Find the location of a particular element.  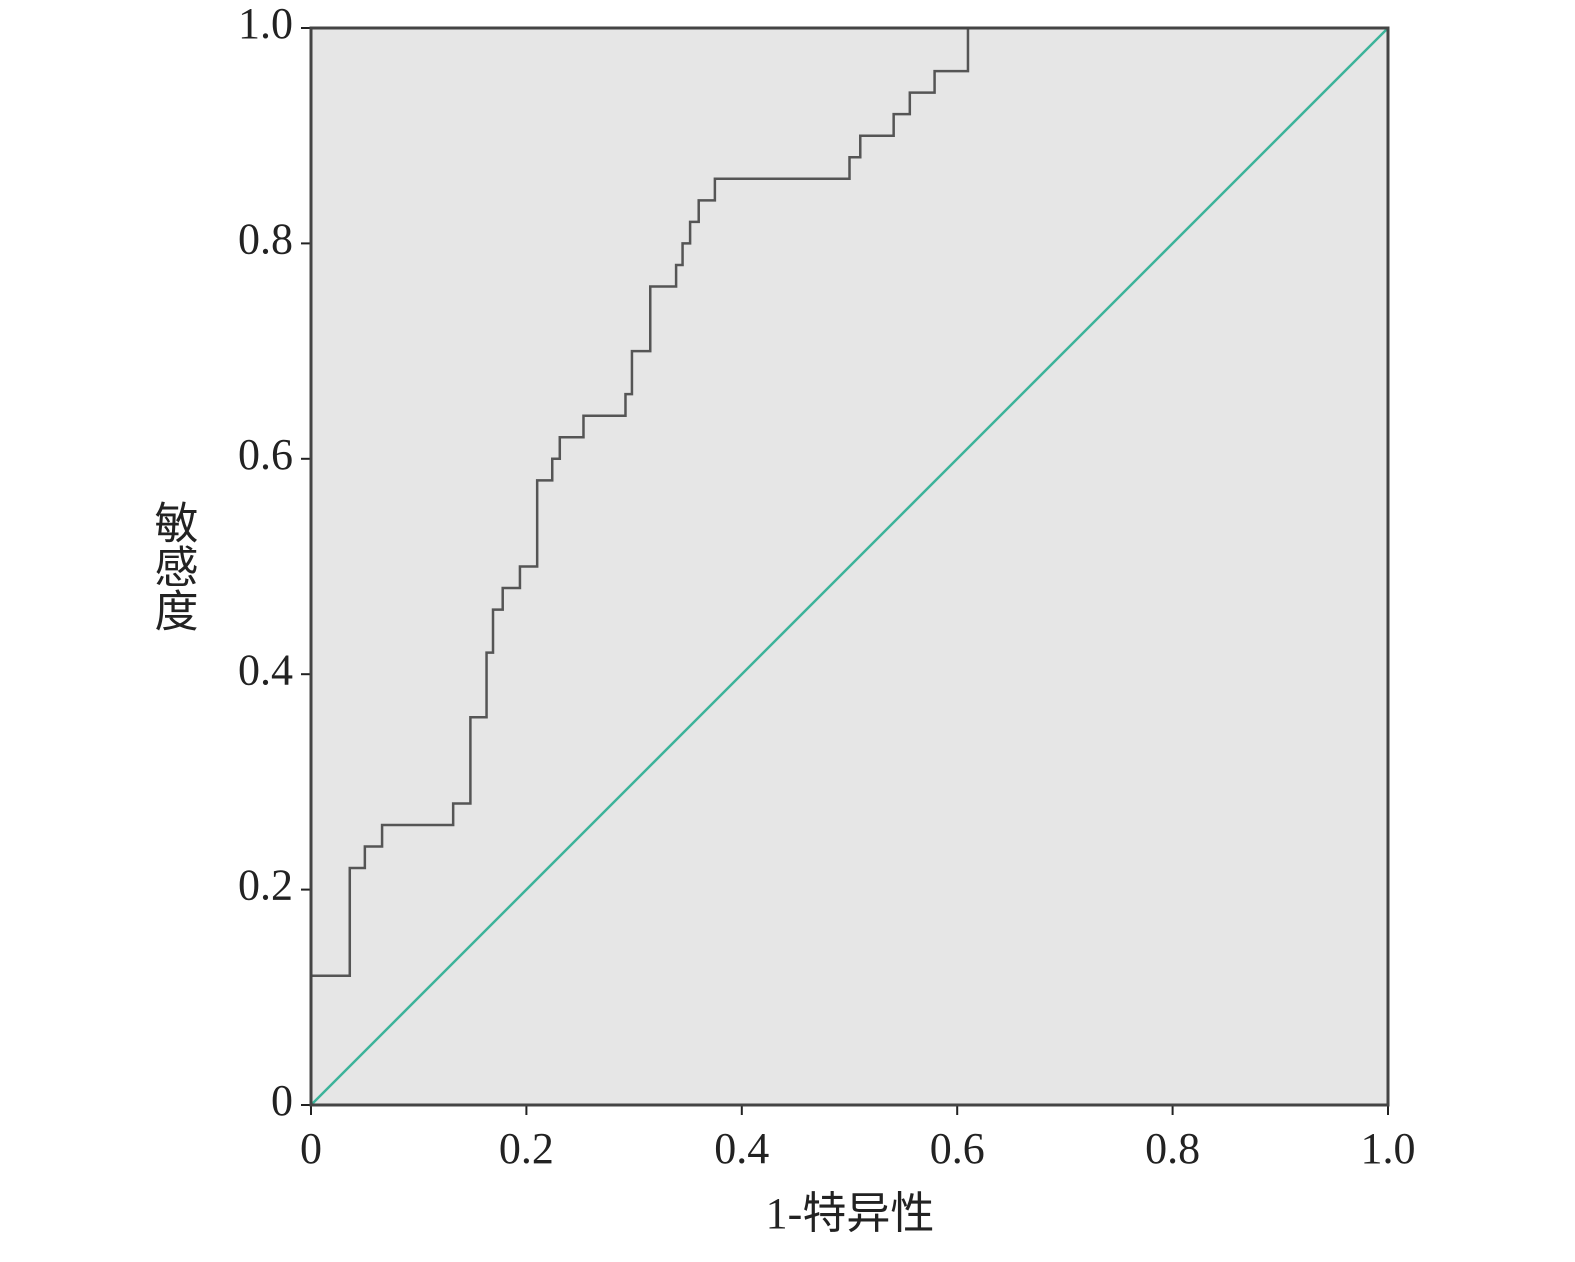

y-tick-label: 0 is located at coordinates (282, 1100).